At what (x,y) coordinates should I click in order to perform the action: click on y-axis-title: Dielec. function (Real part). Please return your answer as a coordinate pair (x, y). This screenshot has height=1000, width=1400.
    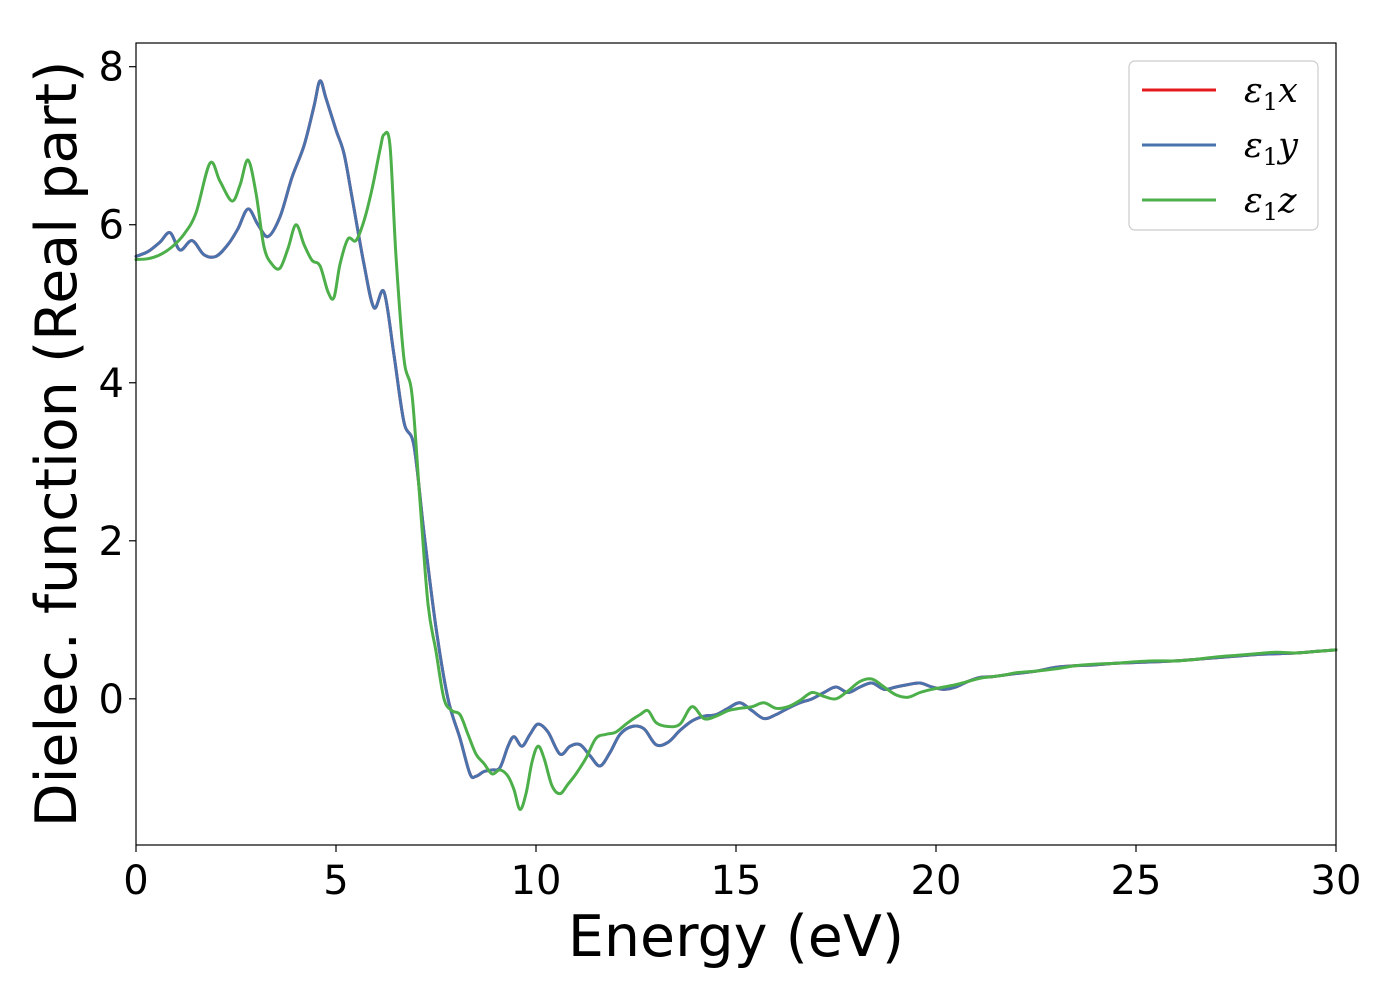
    Looking at the image, I should click on (57, 444).